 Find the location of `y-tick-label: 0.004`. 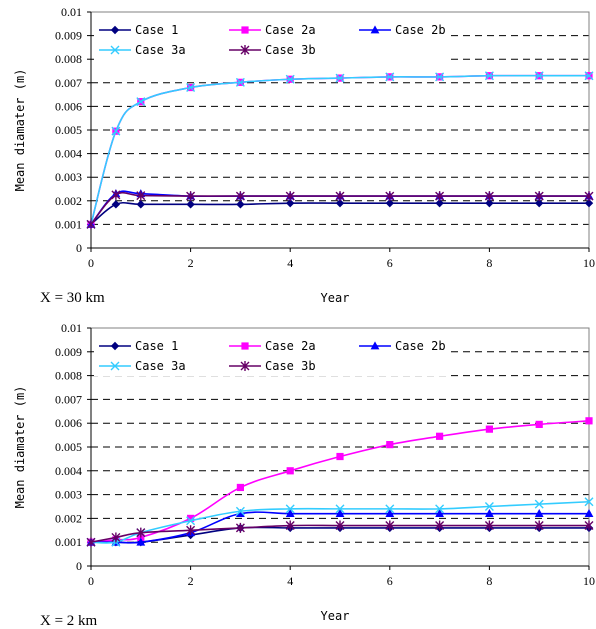

y-tick-label: 0.004 is located at coordinates (68, 154).